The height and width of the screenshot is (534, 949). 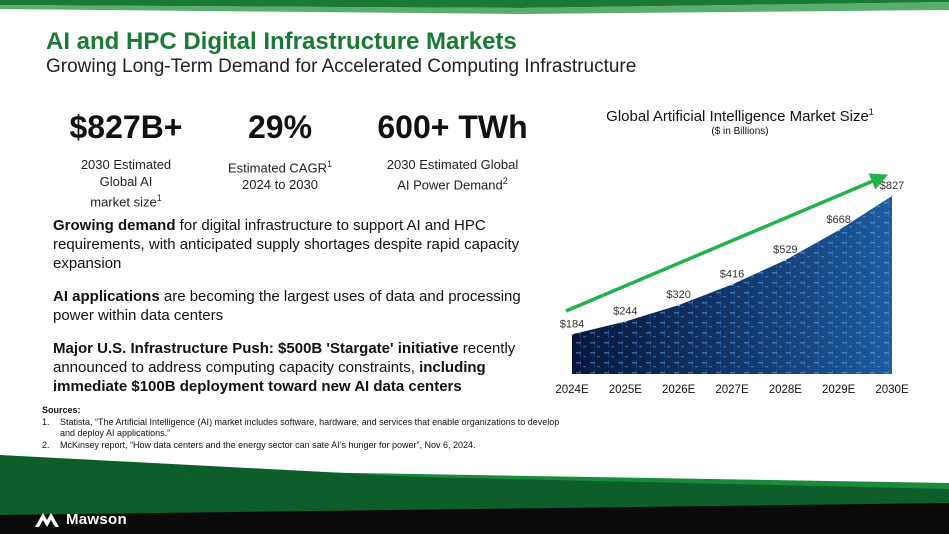 I want to click on data-label: $184, so click(x=572, y=324).